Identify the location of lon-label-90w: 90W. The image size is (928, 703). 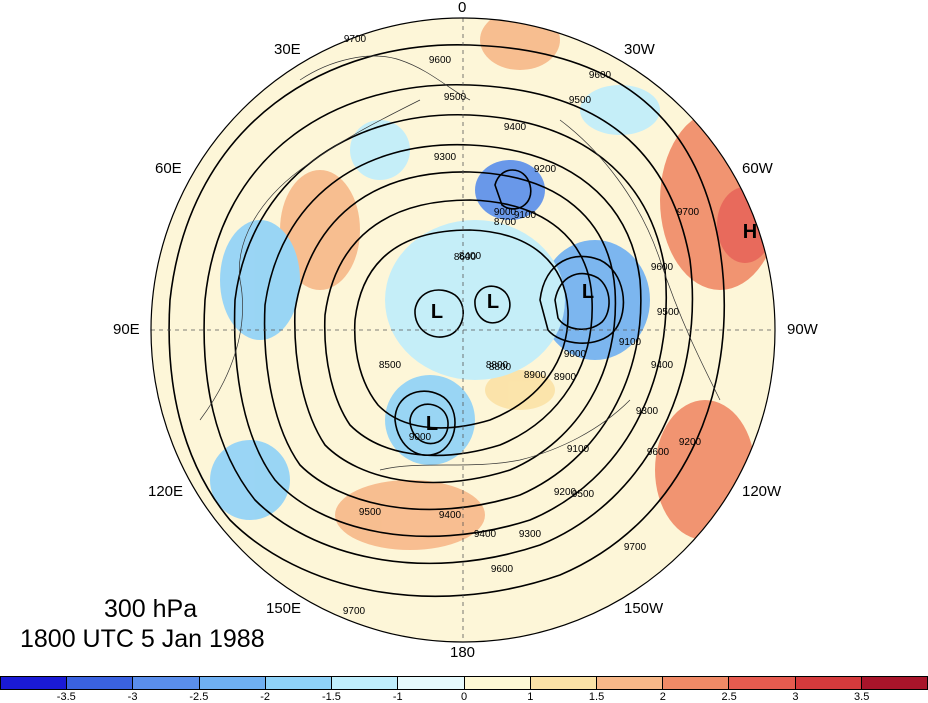
(802, 329).